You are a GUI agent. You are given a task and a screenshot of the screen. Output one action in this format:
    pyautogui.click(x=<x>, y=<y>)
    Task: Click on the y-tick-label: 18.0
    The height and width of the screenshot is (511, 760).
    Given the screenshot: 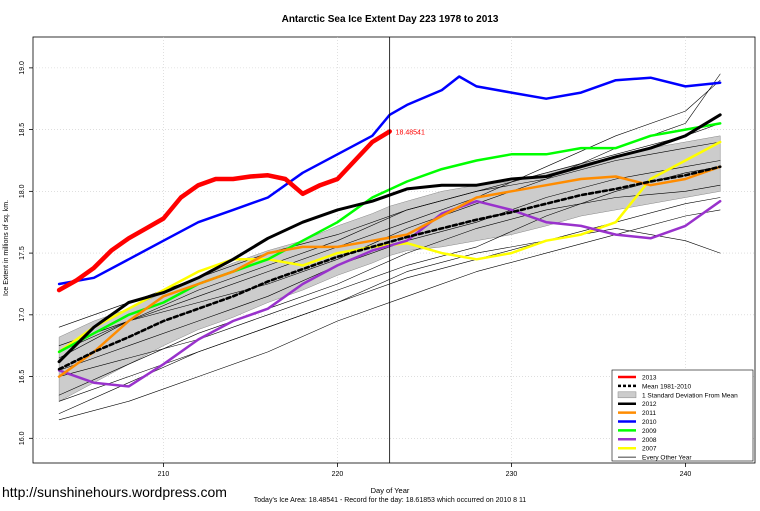 What is the action you would take?
    pyautogui.click(x=22, y=191)
    